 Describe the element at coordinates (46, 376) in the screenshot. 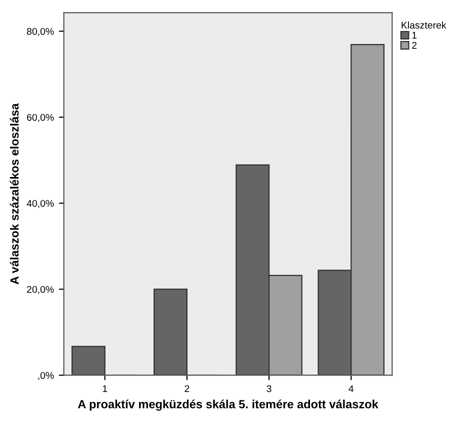

I see `y-tick-label: ,0%` at that location.